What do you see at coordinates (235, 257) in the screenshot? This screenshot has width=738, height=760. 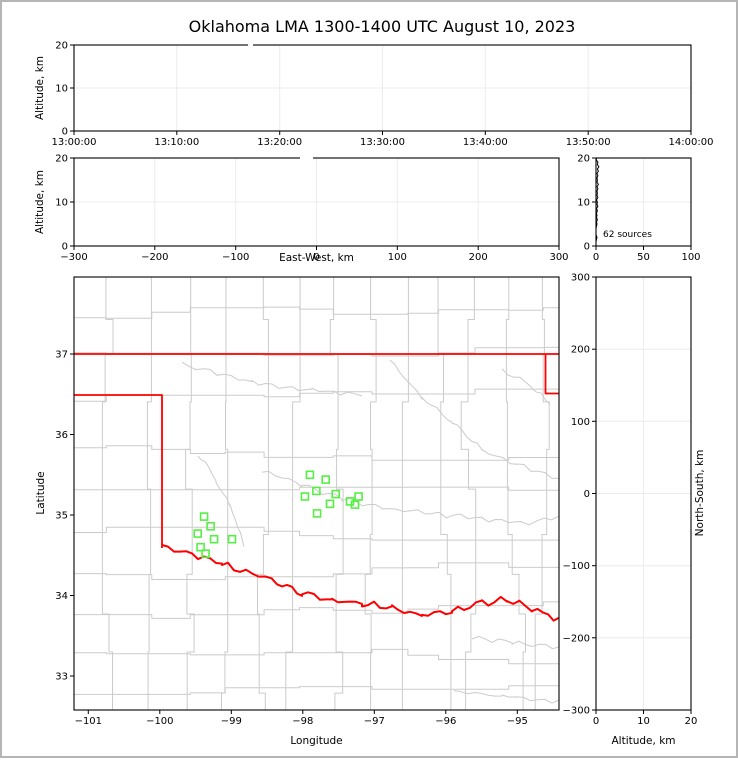 I see `east-west-axis-tick-label: −100` at bounding box center [235, 257].